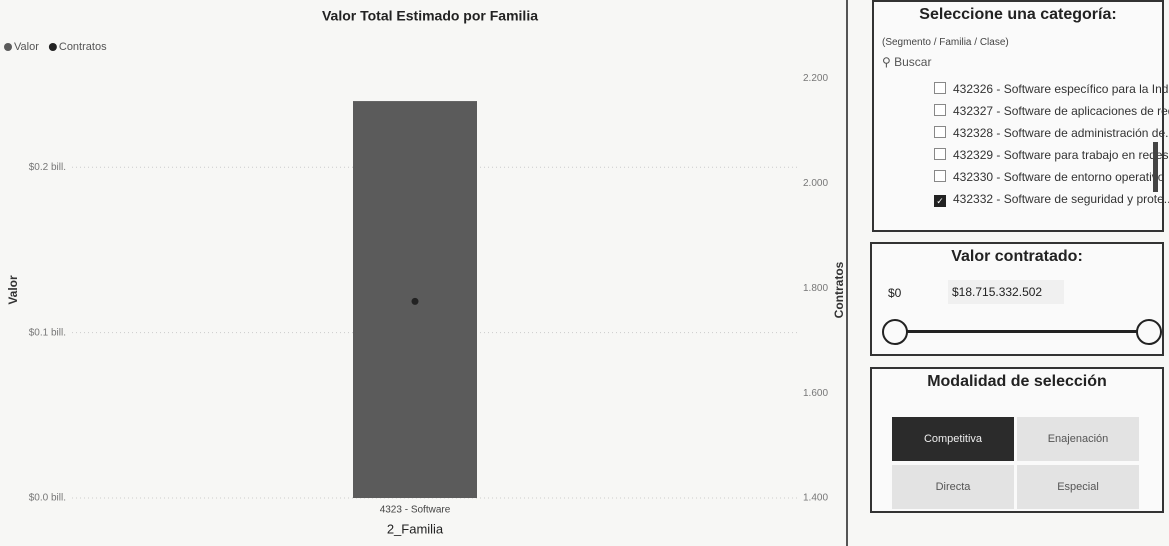 Image resolution: width=1169 pixels, height=546 pixels. Describe the element at coordinates (838, 289) in the screenshot. I see `y2-axis-title: Contratos` at that location.